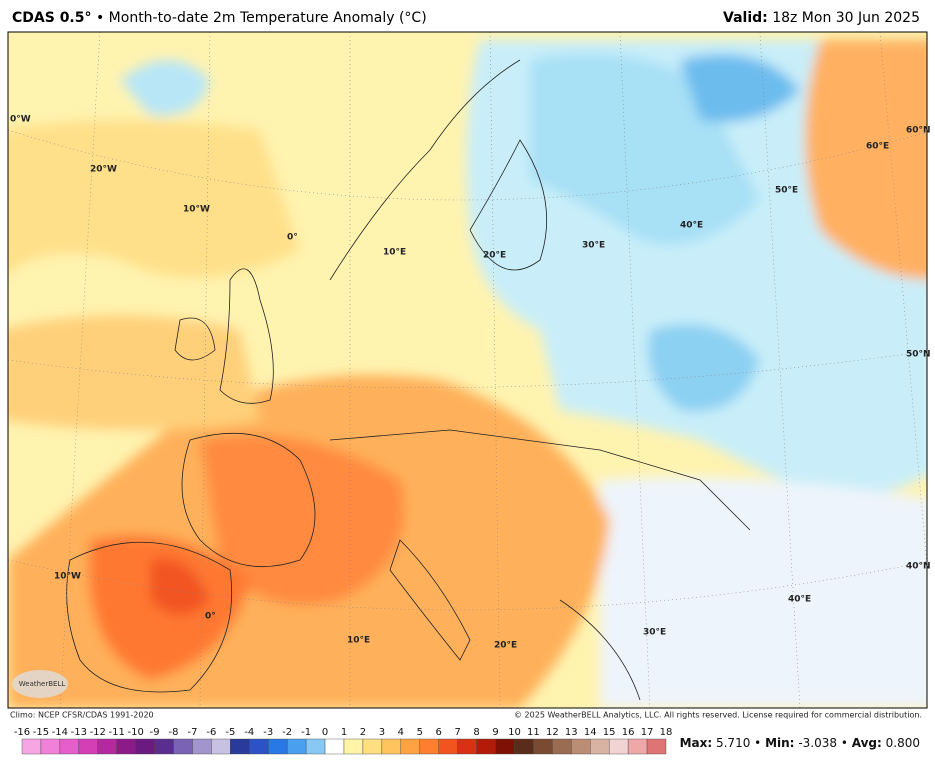 The image size is (935, 772). I want to click on model-name: CDAS 0.5°, so click(52, 18).